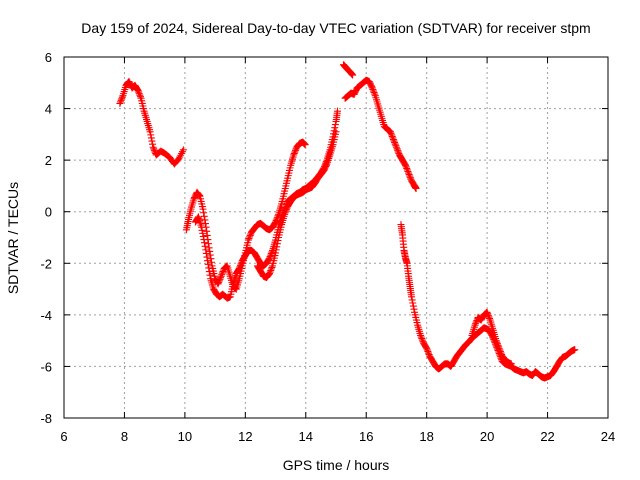 The height and width of the screenshot is (480, 640). What do you see at coordinates (46, 315) in the screenshot?
I see `y-tick-label: -4` at bounding box center [46, 315].